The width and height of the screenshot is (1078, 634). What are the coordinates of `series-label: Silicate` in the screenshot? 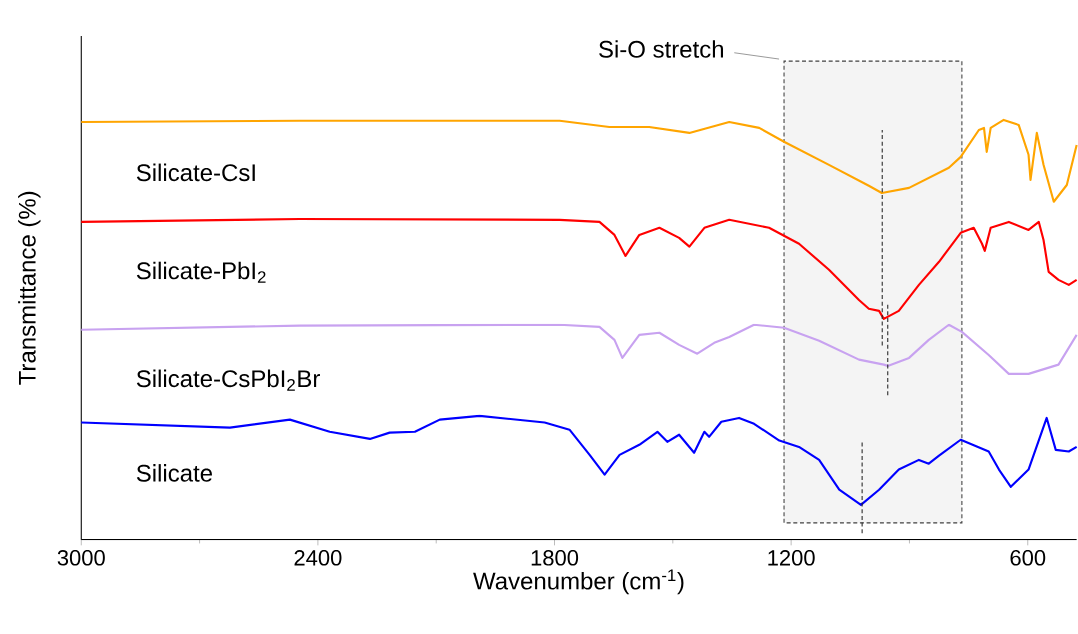 It's located at (174, 472).